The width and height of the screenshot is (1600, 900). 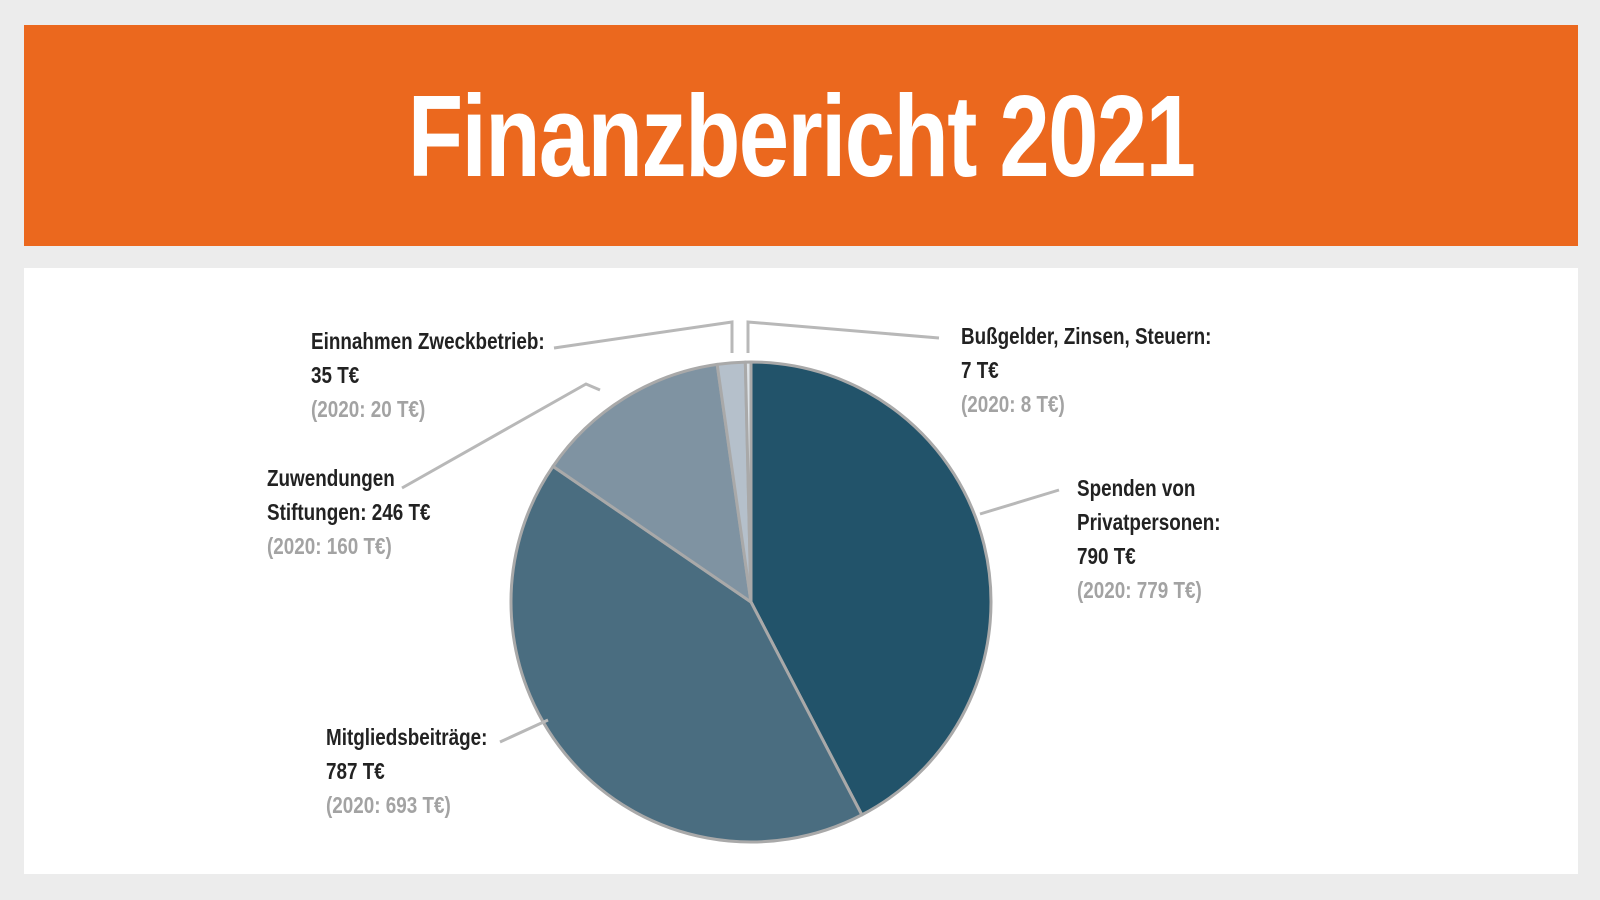 I want to click on leader-line-spenden, so click(x=1019, y=502).